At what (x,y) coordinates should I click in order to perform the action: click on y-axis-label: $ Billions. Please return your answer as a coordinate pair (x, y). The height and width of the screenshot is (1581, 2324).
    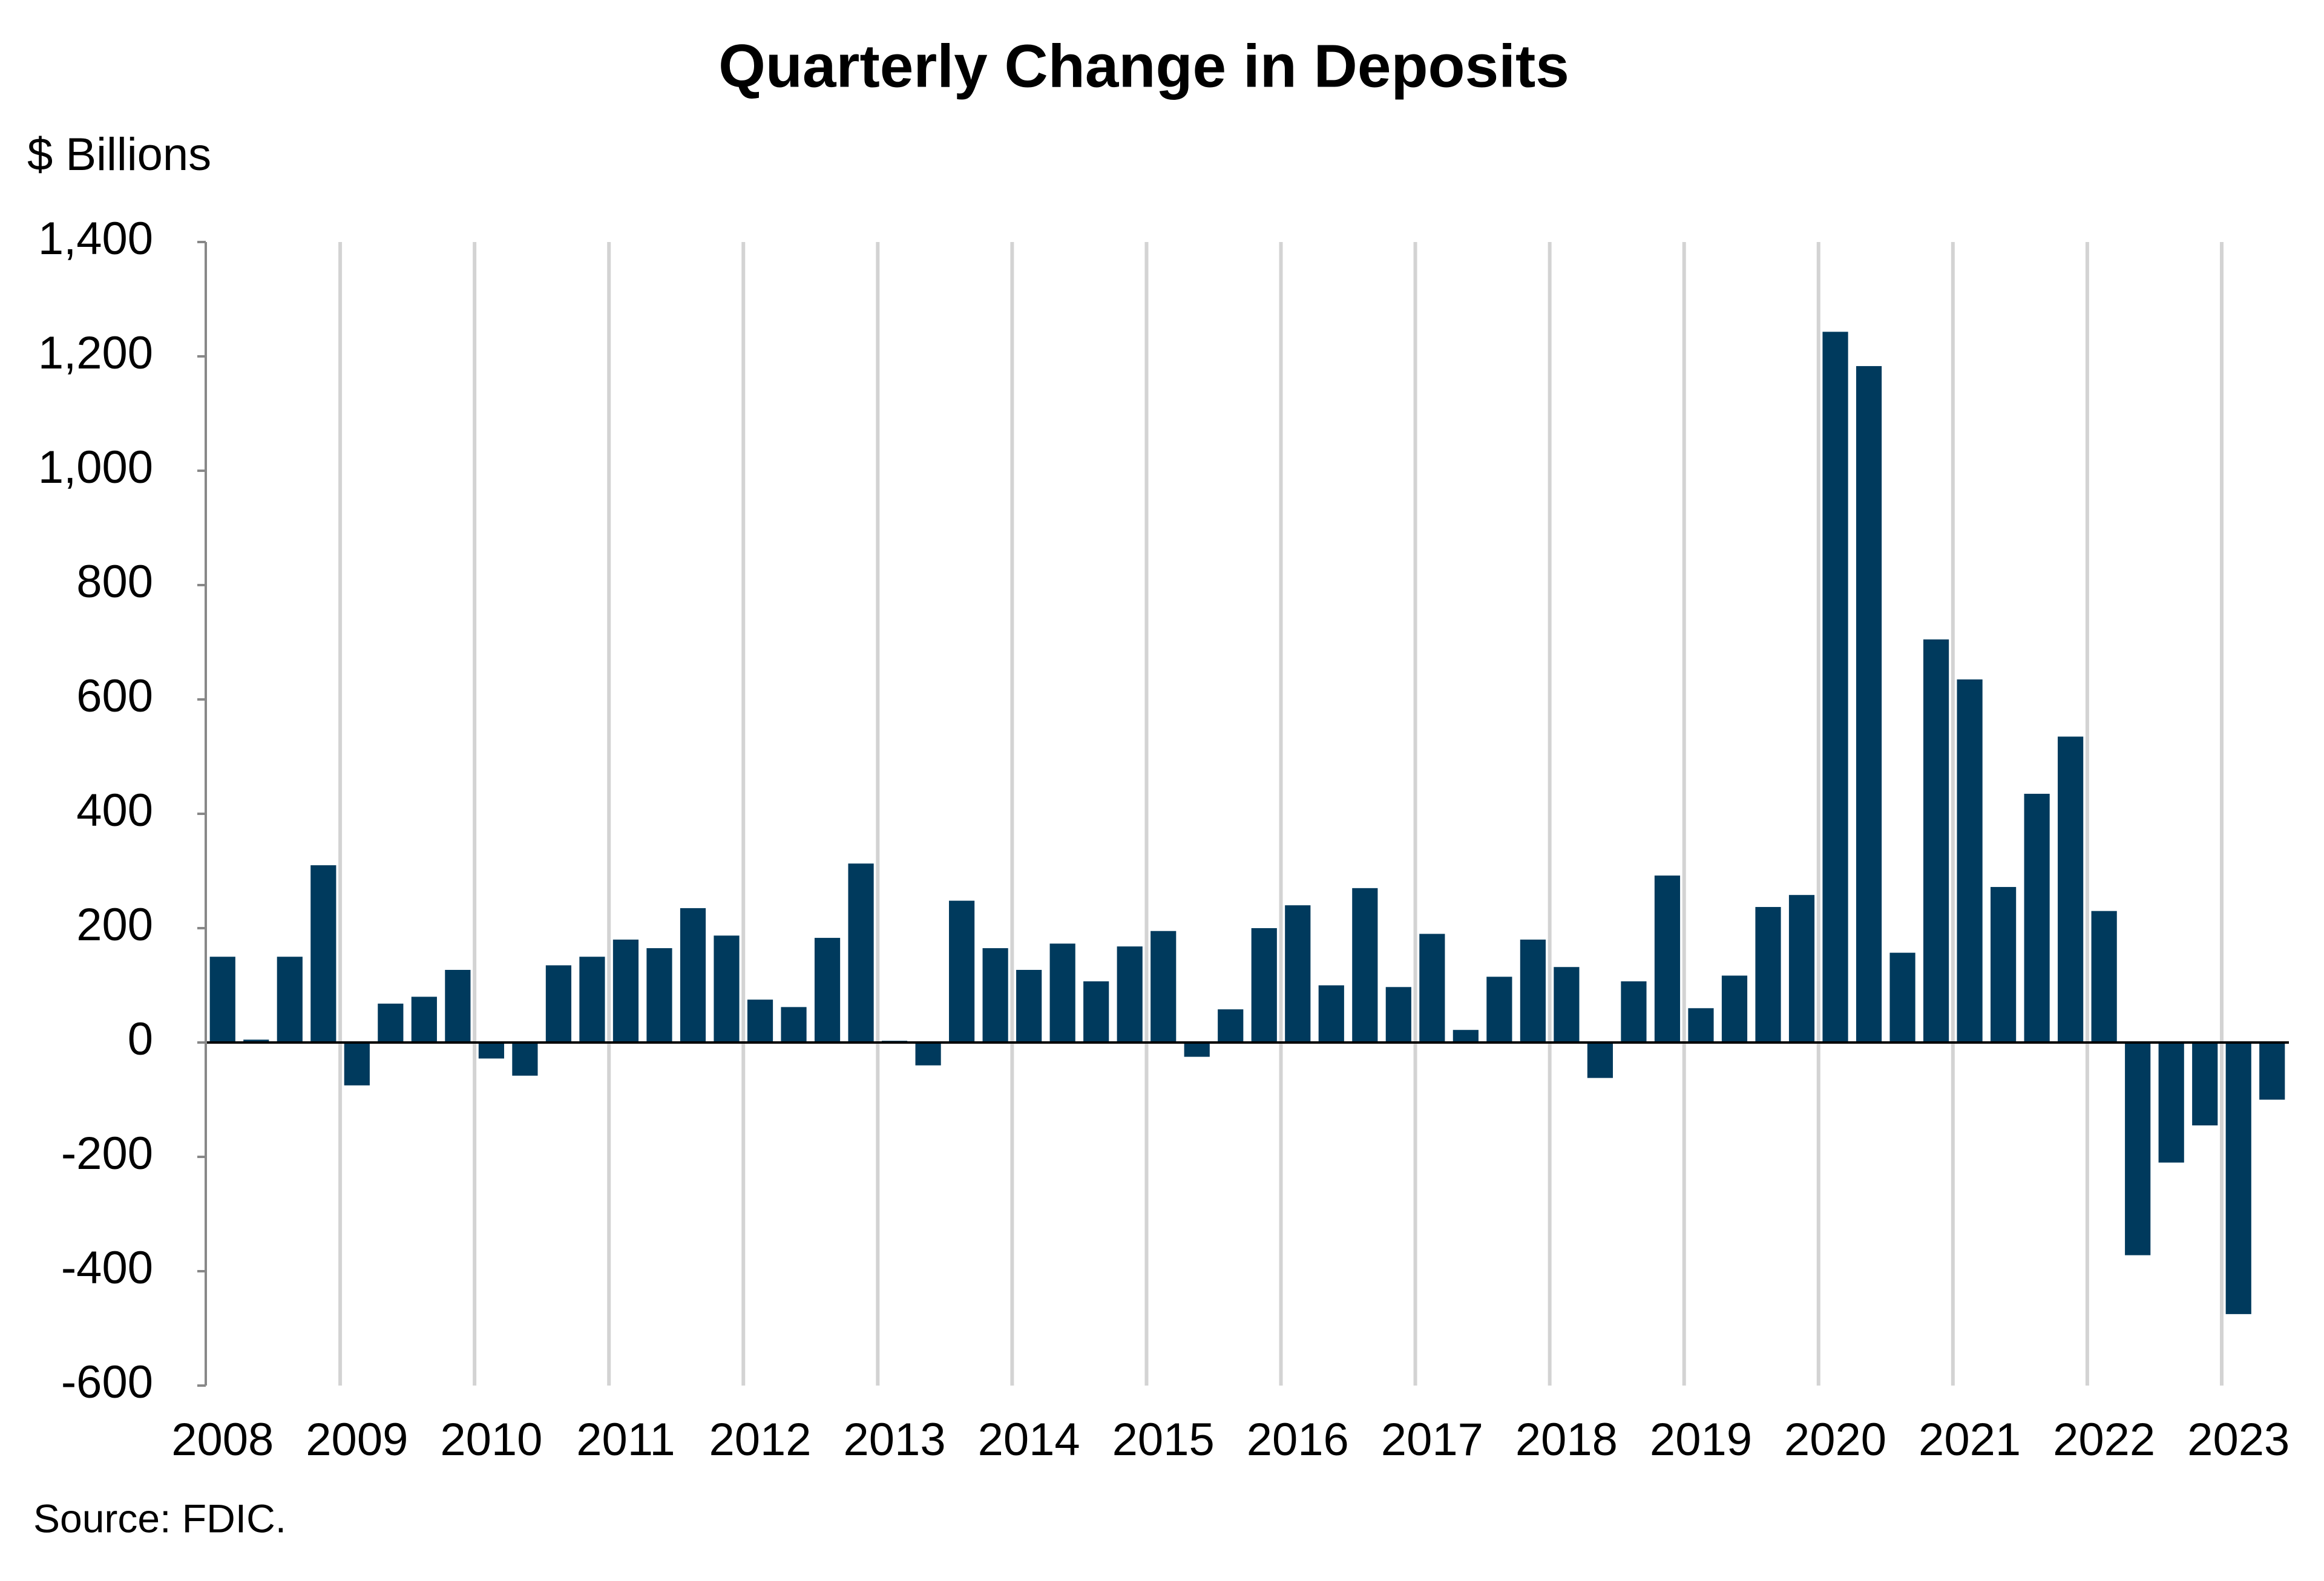
    Looking at the image, I should click on (119, 155).